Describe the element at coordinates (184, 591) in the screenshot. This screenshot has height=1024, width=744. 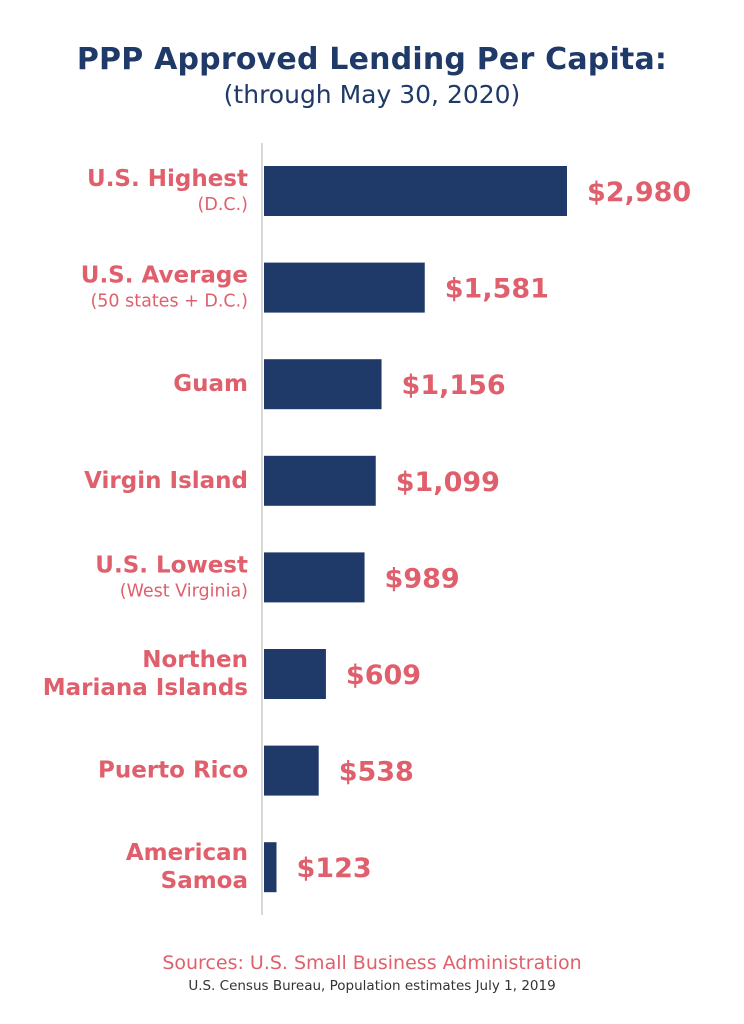
I see `category-sublabel: (West Virginia)` at that location.